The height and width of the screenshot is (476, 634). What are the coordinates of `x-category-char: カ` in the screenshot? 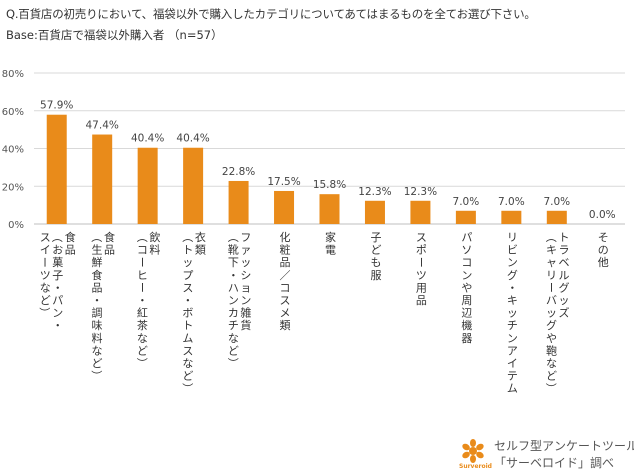 It's located at (233, 313).